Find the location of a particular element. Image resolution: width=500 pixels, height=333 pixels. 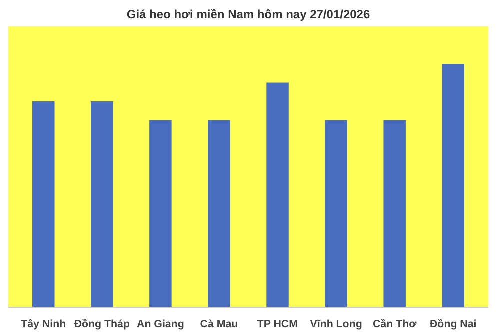

chart-title: Giá heo hơi miền Nam hôm nay 27/01/2026 is located at coordinates (248, 15).